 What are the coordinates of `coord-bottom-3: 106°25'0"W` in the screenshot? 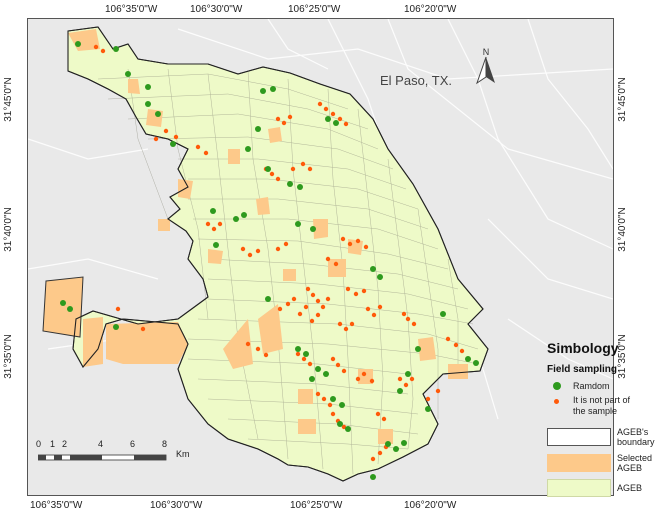 It's located at (316, 505).